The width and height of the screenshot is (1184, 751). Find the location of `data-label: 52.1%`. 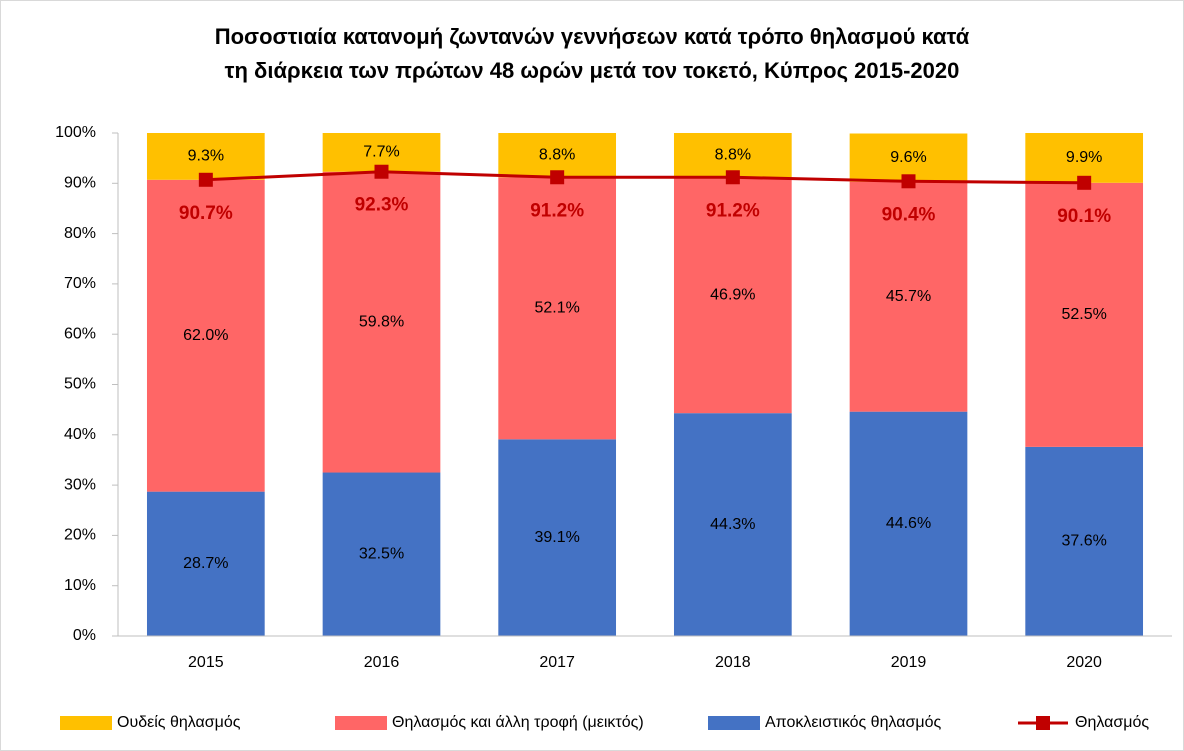

data-label: 52.1% is located at coordinates (556, 308).